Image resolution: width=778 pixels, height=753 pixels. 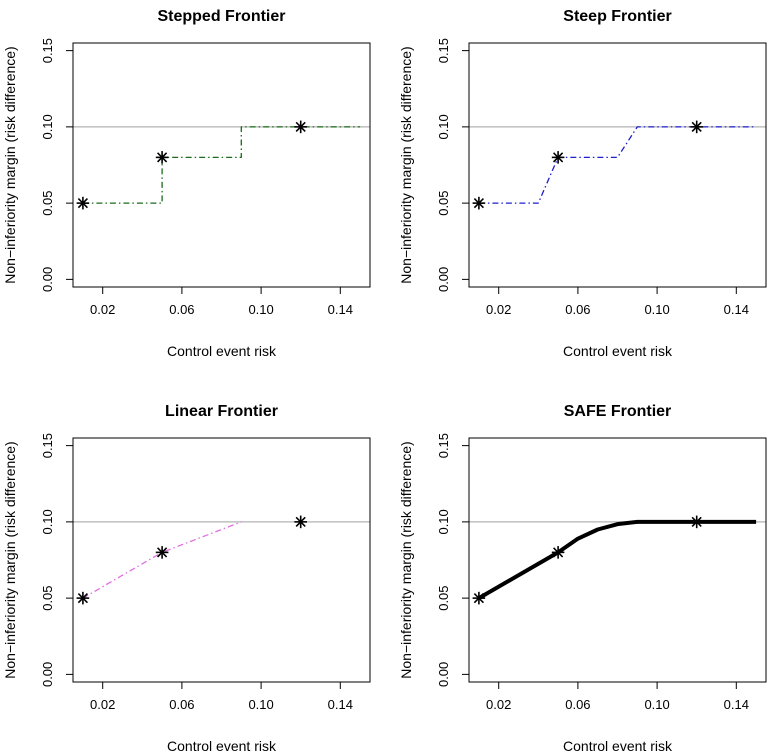 What do you see at coordinates (221, 411) in the screenshot?
I see `chart-title: Linear Frontier` at bounding box center [221, 411].